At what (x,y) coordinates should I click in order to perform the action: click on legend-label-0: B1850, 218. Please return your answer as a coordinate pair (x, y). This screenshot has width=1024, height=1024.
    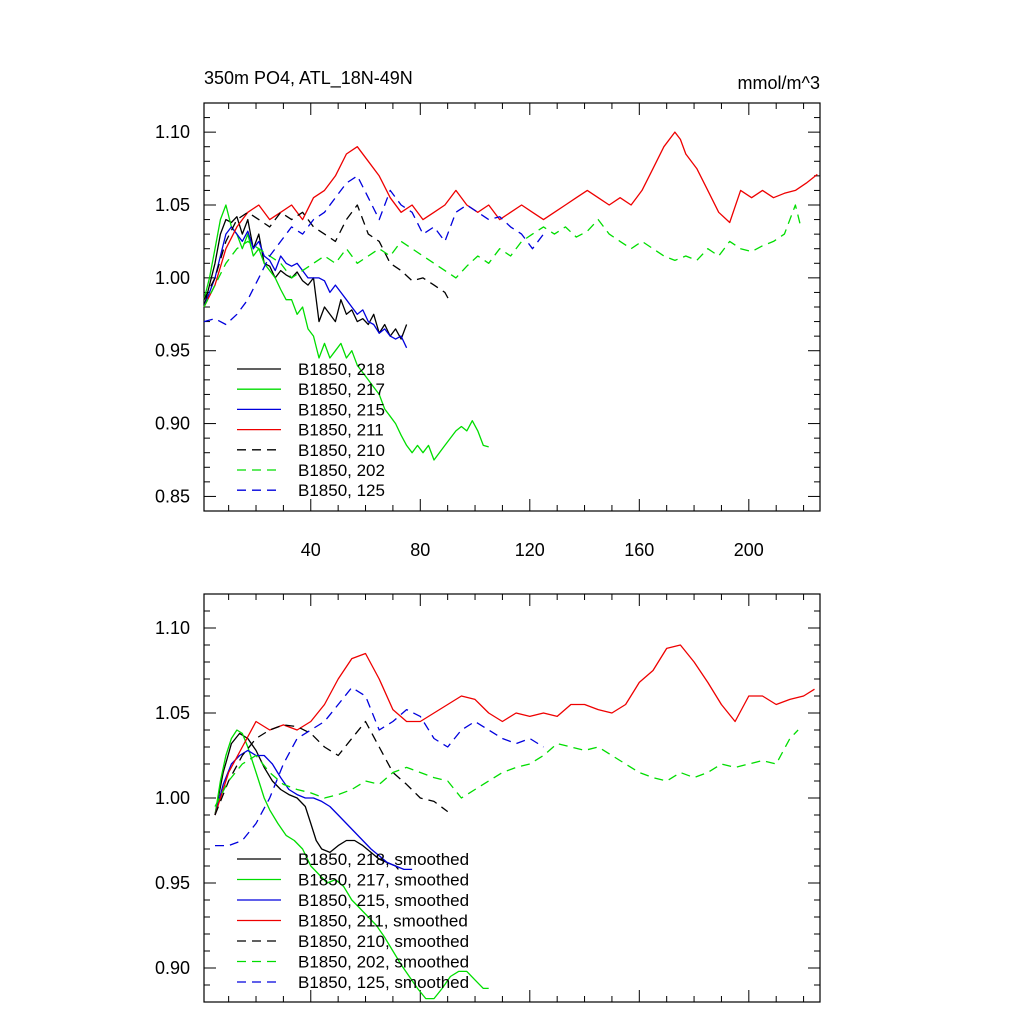
    Looking at the image, I should click on (341, 369).